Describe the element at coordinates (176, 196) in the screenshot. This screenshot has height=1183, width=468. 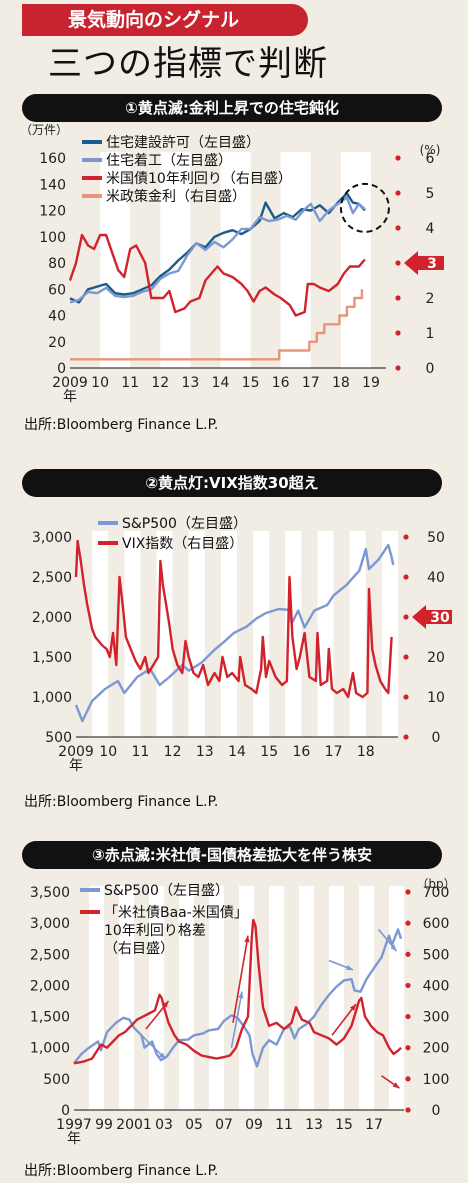
I see `legend-label: 米政策金利（右目盛）` at that location.